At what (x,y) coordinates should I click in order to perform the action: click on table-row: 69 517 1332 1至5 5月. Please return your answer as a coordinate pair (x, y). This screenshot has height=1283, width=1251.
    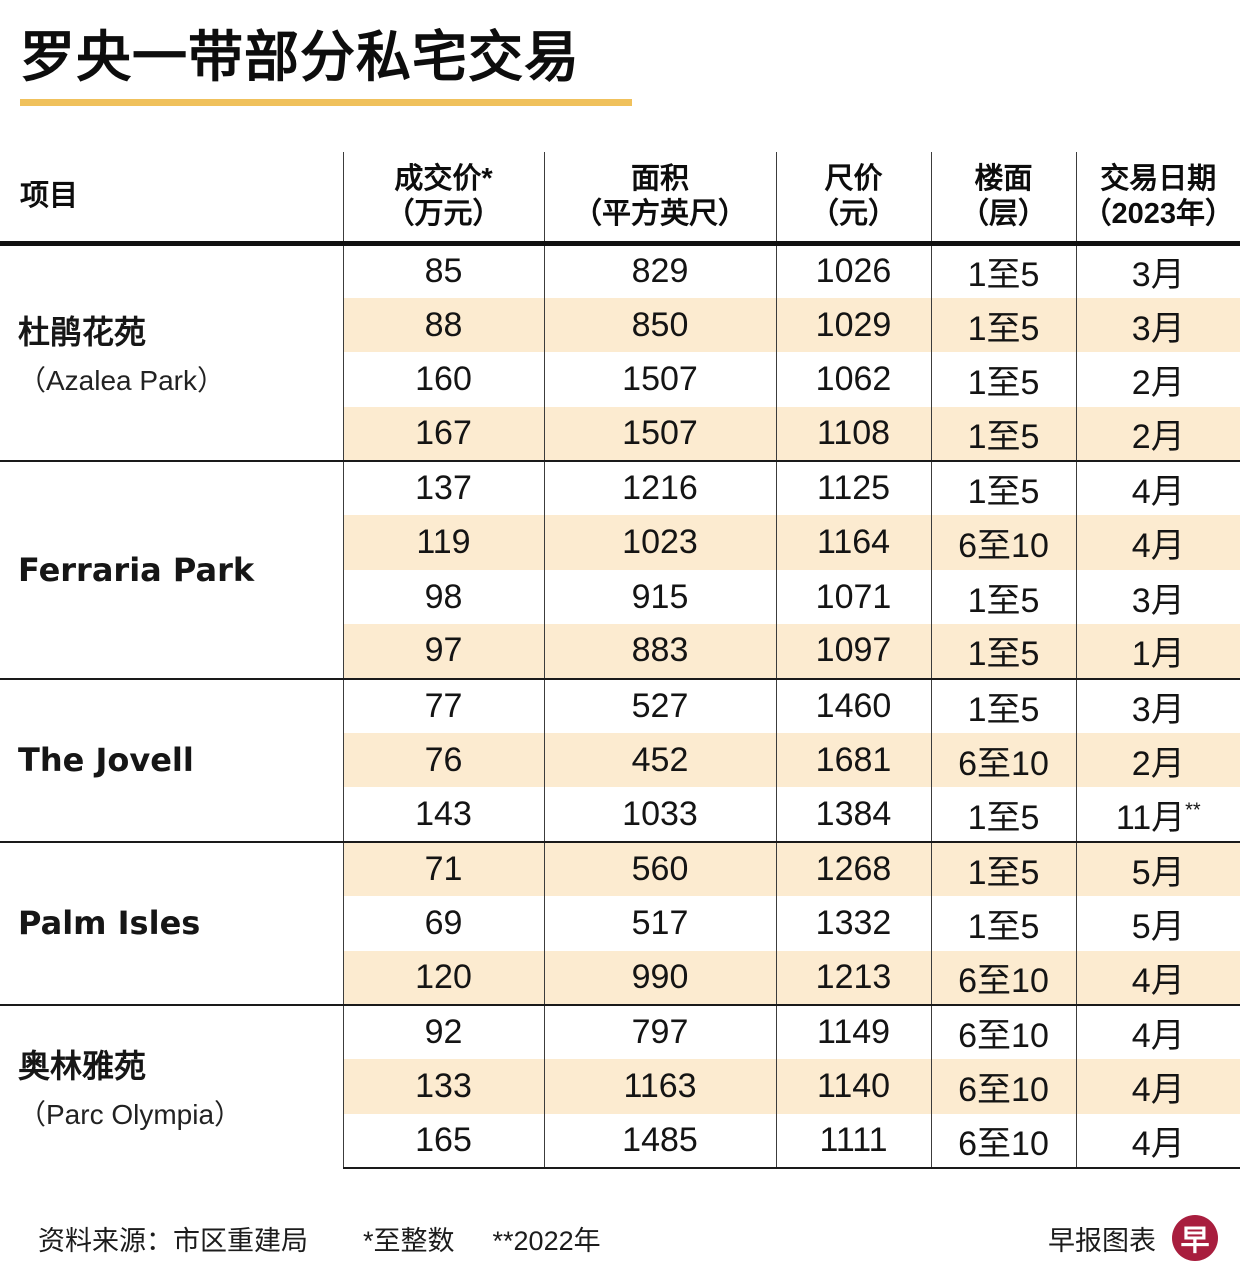
    Looking at the image, I should click on (620, 923).